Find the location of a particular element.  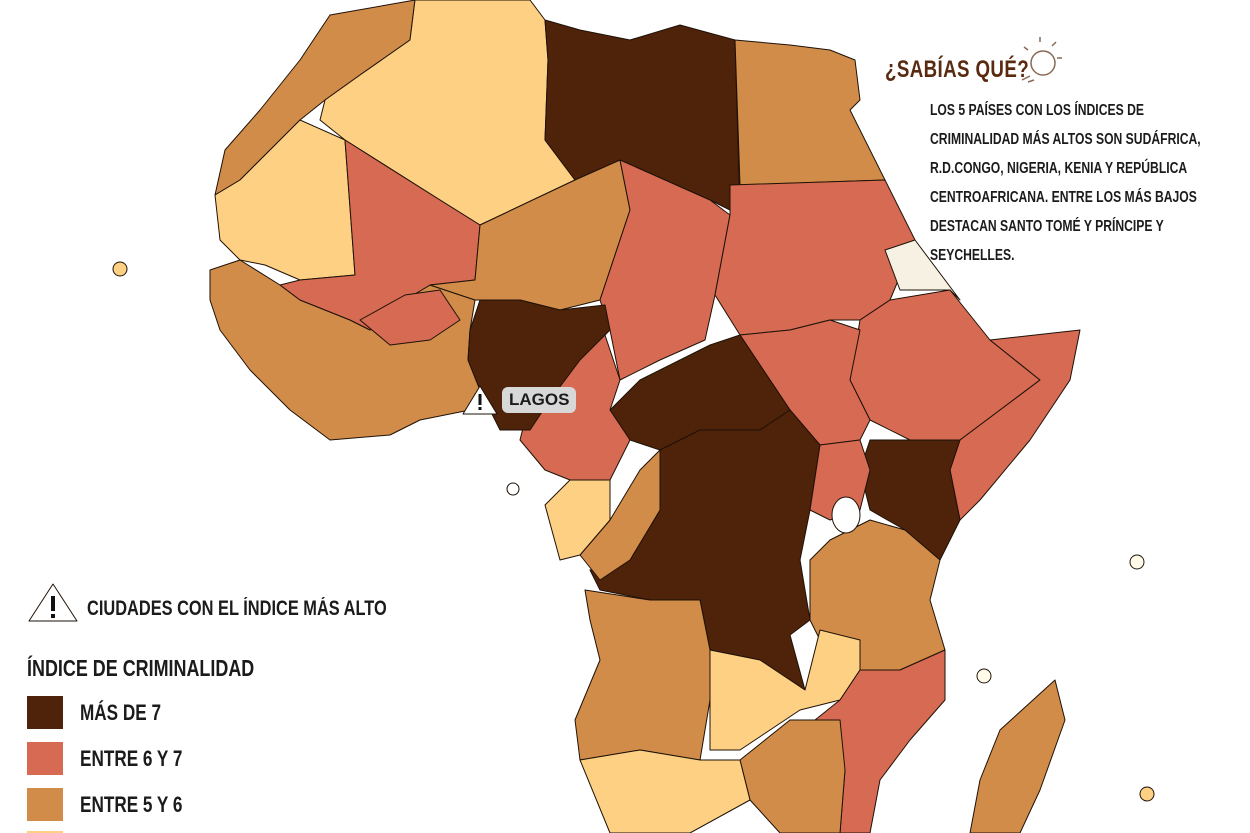

legend-title: ÍNDICE DE CRIMINALIDAD is located at coordinates (141, 668).